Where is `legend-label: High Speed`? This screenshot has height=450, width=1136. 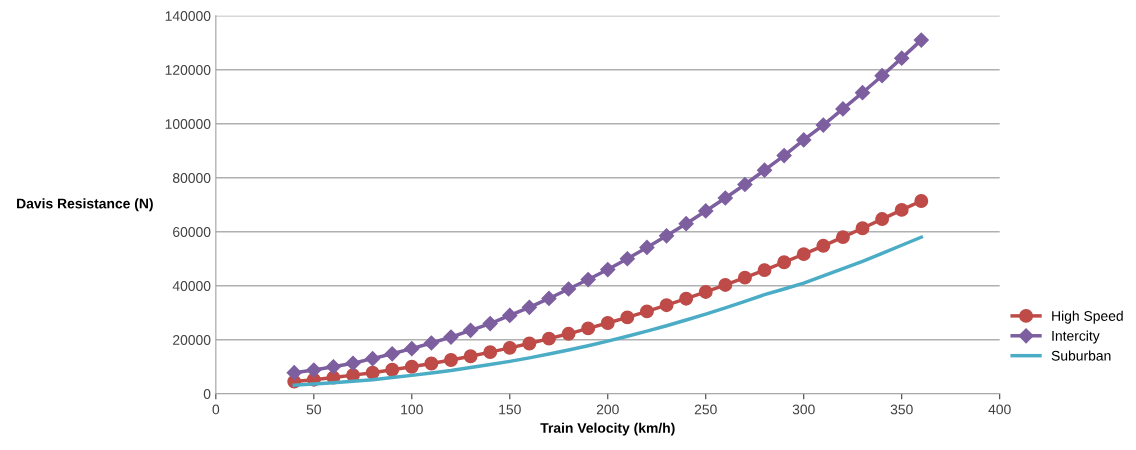
legend-label: High Speed is located at coordinates (1087, 317).